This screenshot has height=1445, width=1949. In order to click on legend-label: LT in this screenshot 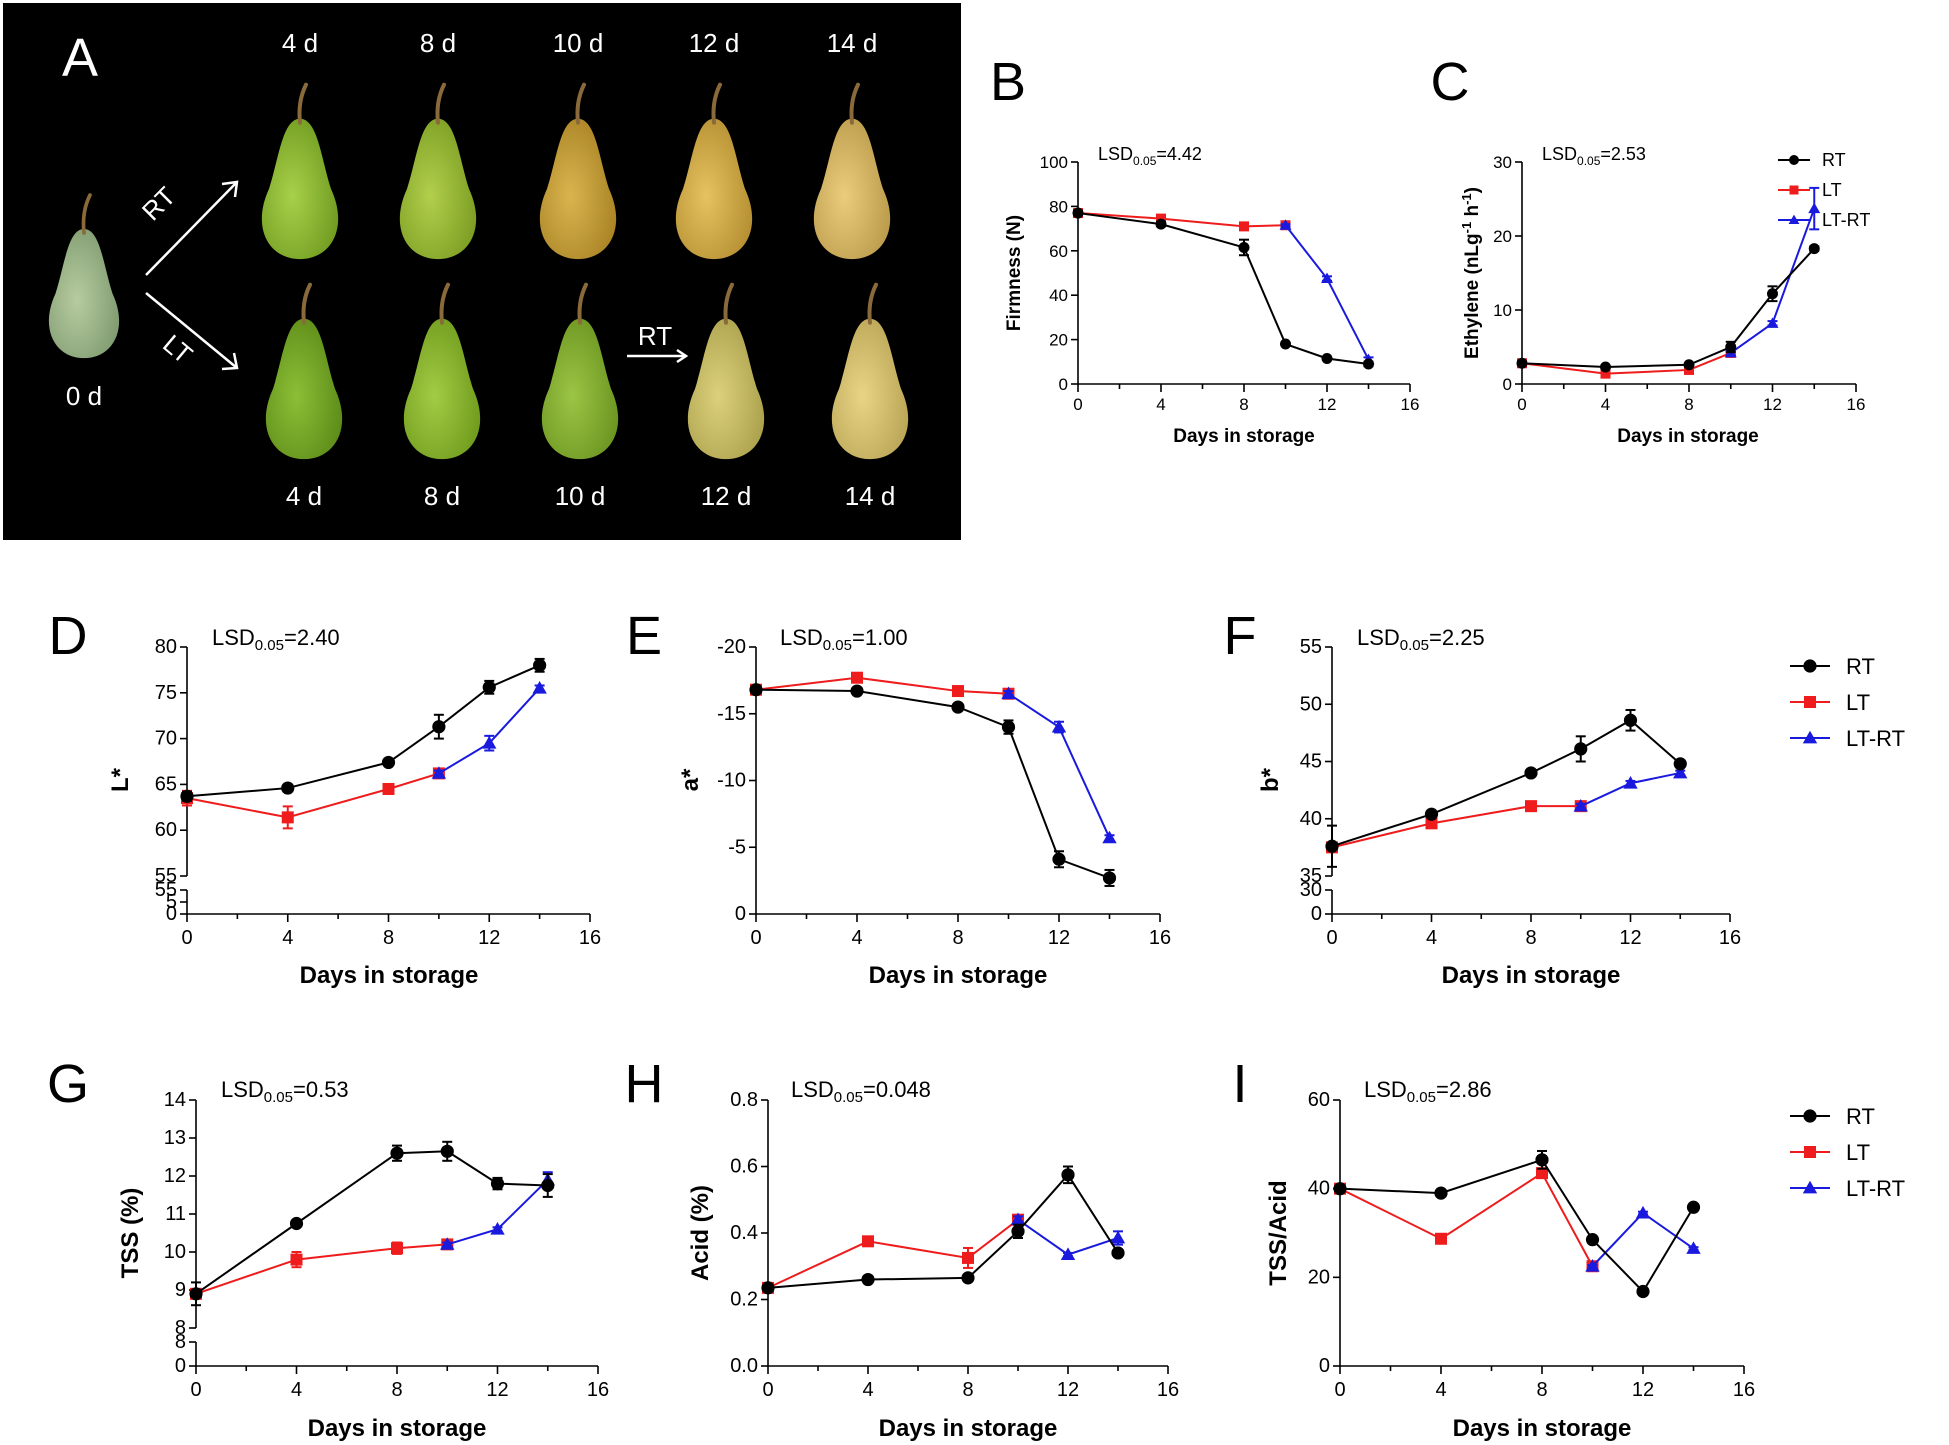, I will do `click(1858, 1152)`.